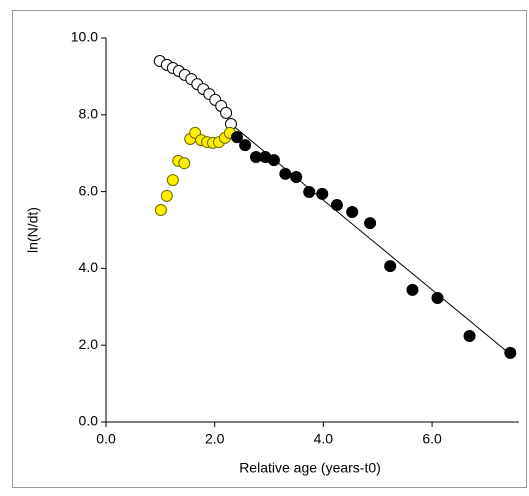 Image resolution: width=529 pixels, height=496 pixels. I want to click on x-tick-label: 4.0, so click(324, 439).